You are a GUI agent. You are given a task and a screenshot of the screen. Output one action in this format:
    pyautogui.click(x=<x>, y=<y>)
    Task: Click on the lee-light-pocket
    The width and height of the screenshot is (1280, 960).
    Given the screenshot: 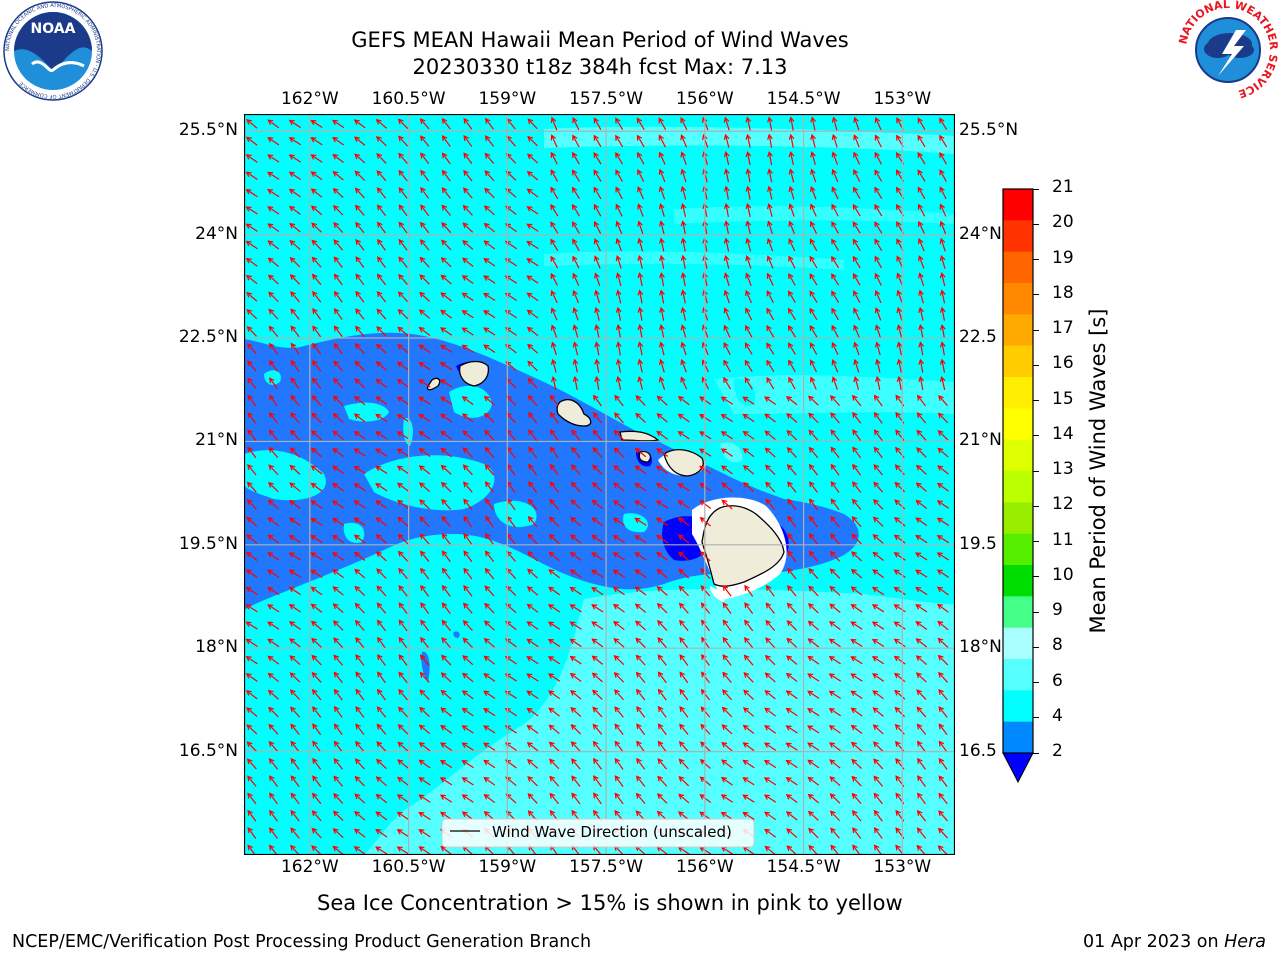 What is the action you would take?
    pyautogui.click(x=731, y=452)
    